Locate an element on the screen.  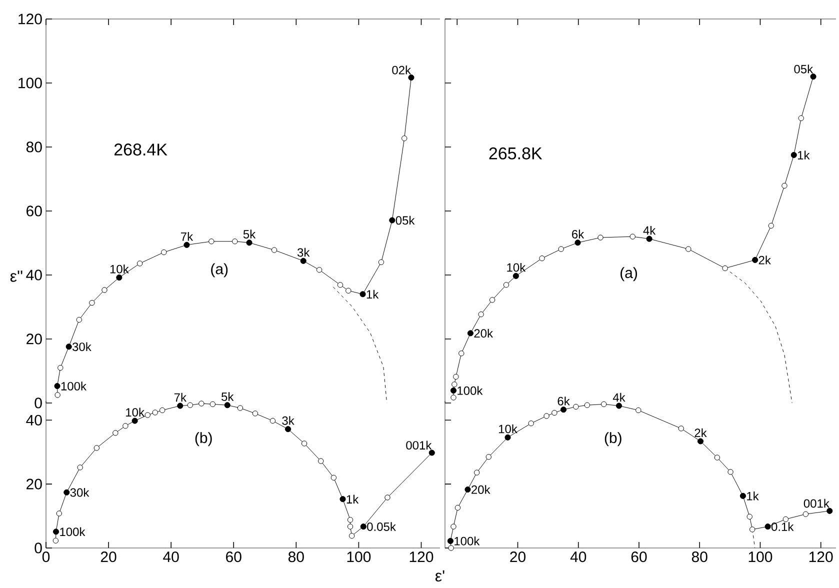
y-tick-label: 60 is located at coordinates (34, 211).